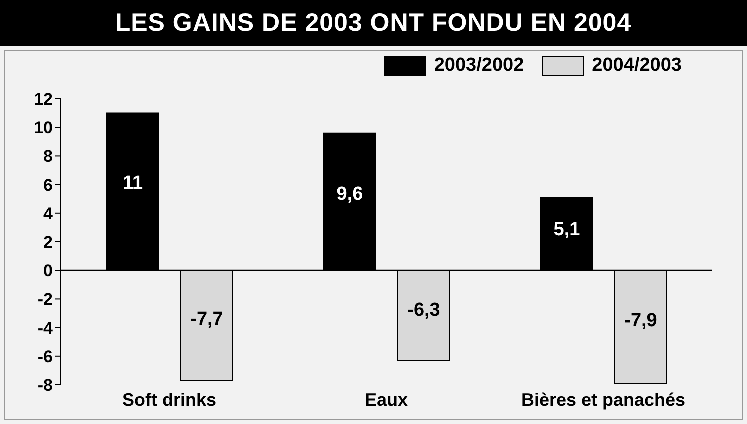 This screenshot has width=747, height=424. What do you see at coordinates (386, 400) in the screenshot?
I see `x-tick-label: Eaux` at bounding box center [386, 400].